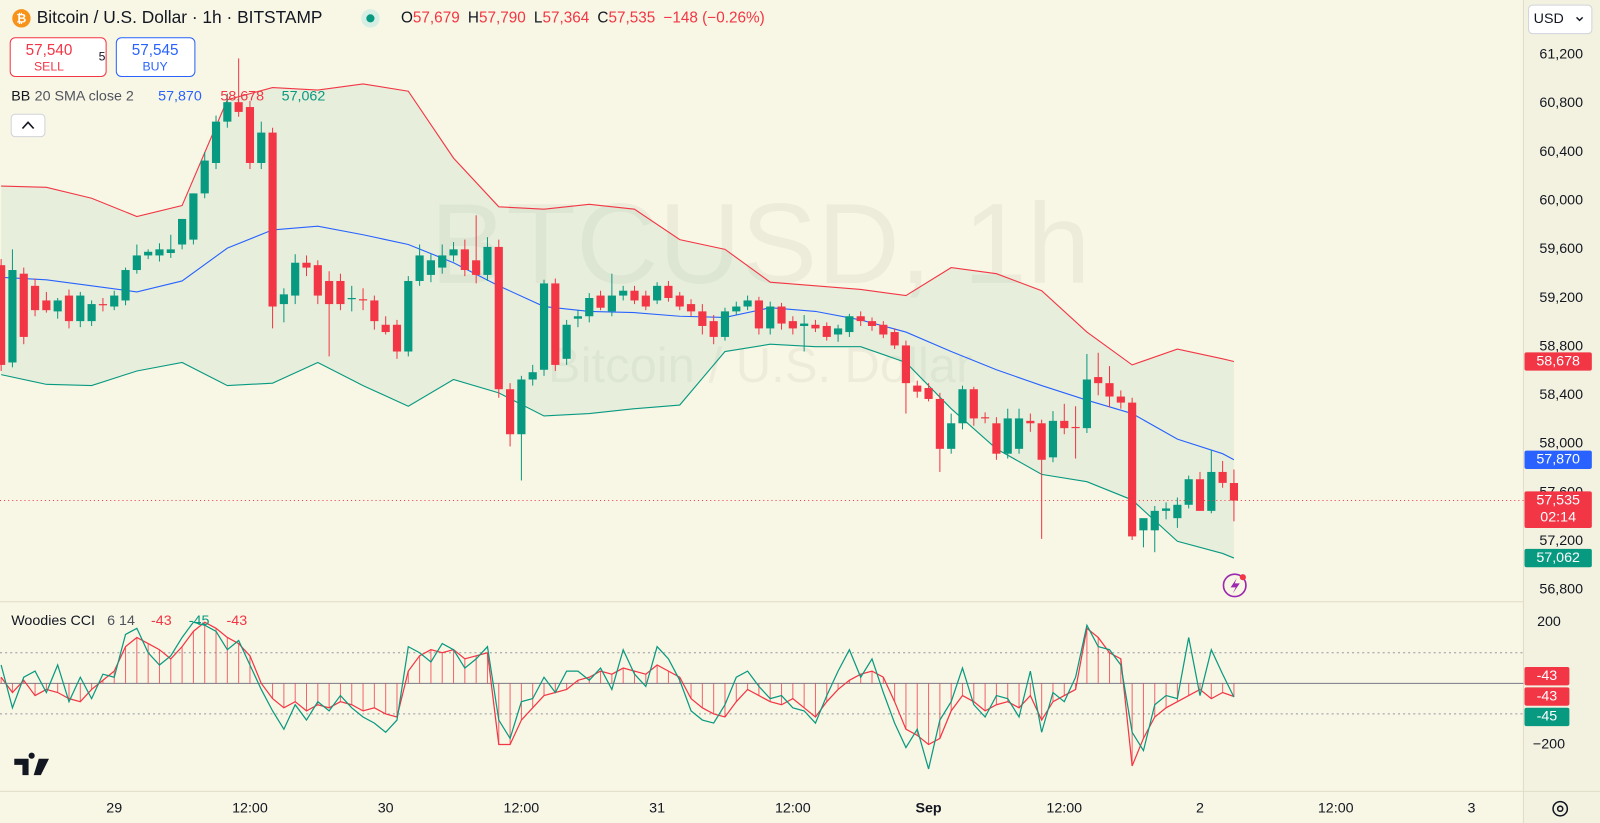  I want to click on cci-legend-value: -43, so click(161, 621).